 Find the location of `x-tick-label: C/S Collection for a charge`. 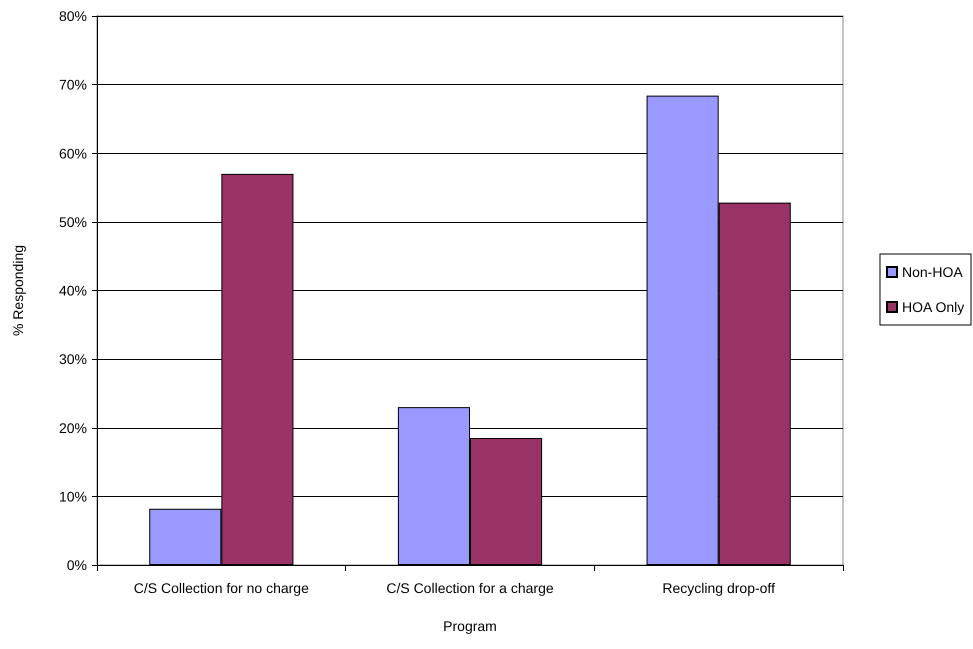

x-tick-label: C/S Collection for a charge is located at coordinates (470, 588).